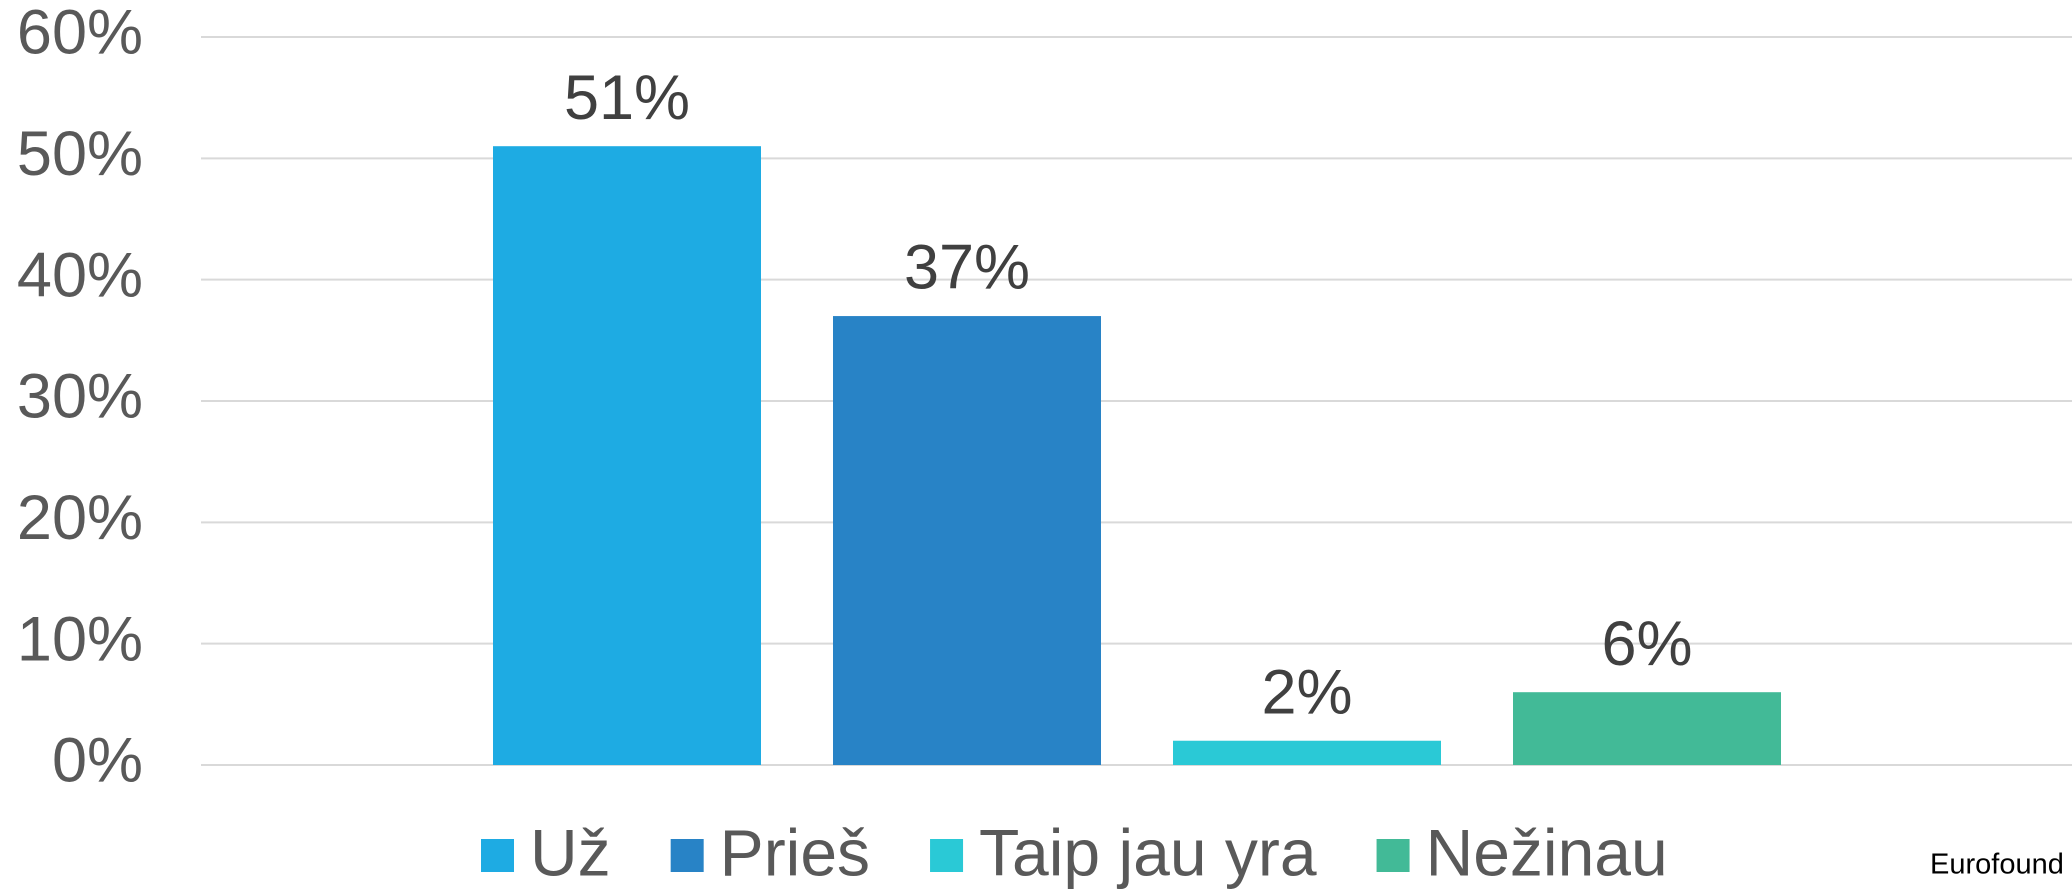 Image resolution: width=2072 pixels, height=891 pixels. Describe the element at coordinates (1148, 852) in the screenshot. I see `legend-label: Taip jau yra` at that location.